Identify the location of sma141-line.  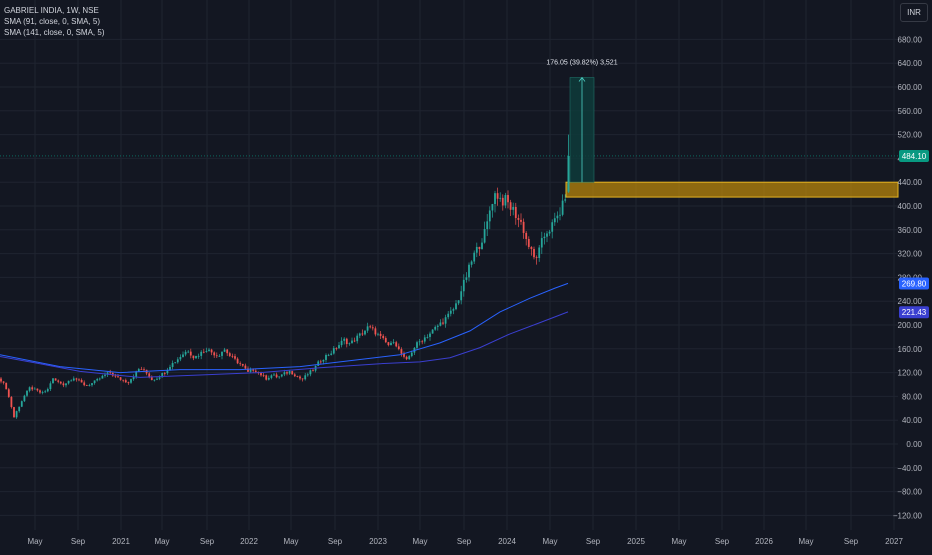
(284, 344).